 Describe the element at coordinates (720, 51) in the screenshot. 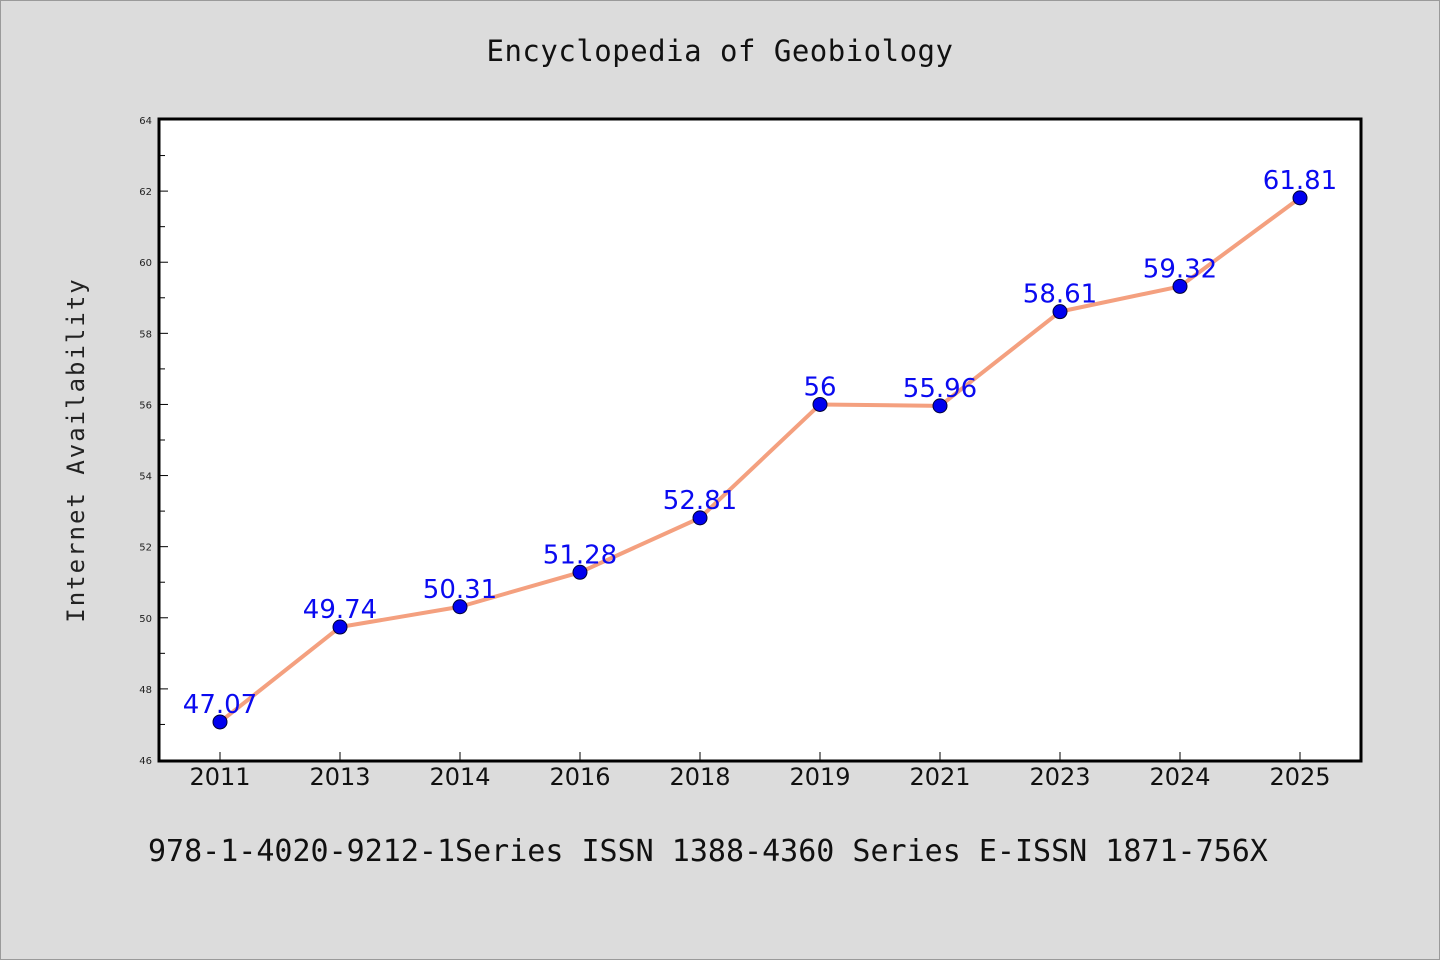

I see `chart-title: Encyclopedia of Geobiology` at that location.